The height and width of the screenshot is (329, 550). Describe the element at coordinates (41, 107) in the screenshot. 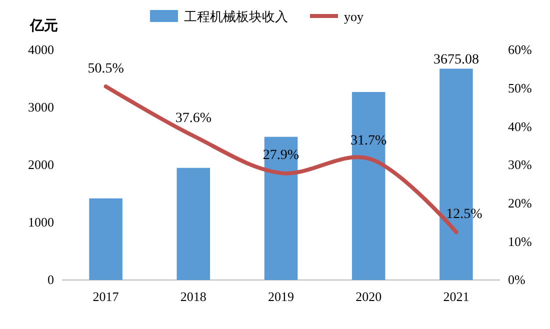

I see `y-tick-label: 3000` at that location.